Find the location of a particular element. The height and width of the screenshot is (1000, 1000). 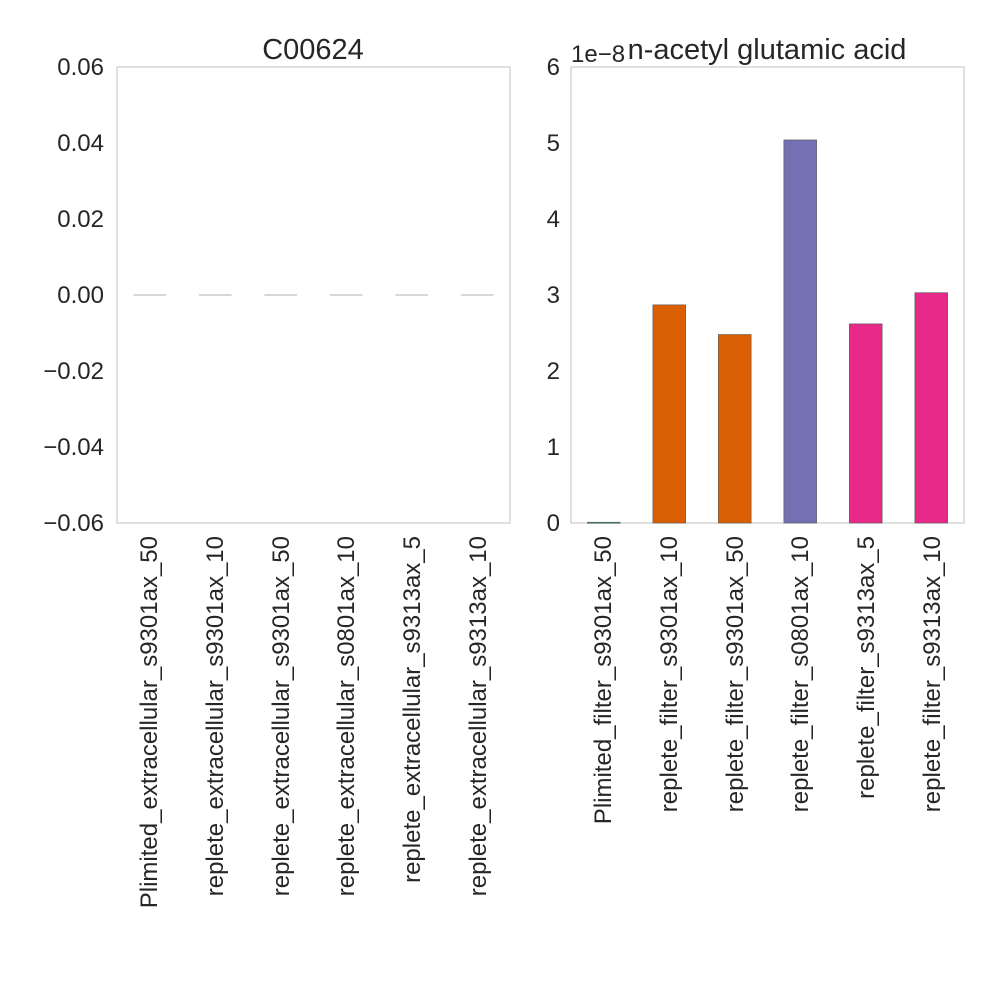

y-tick-label: 0.02 is located at coordinates (80, 219).